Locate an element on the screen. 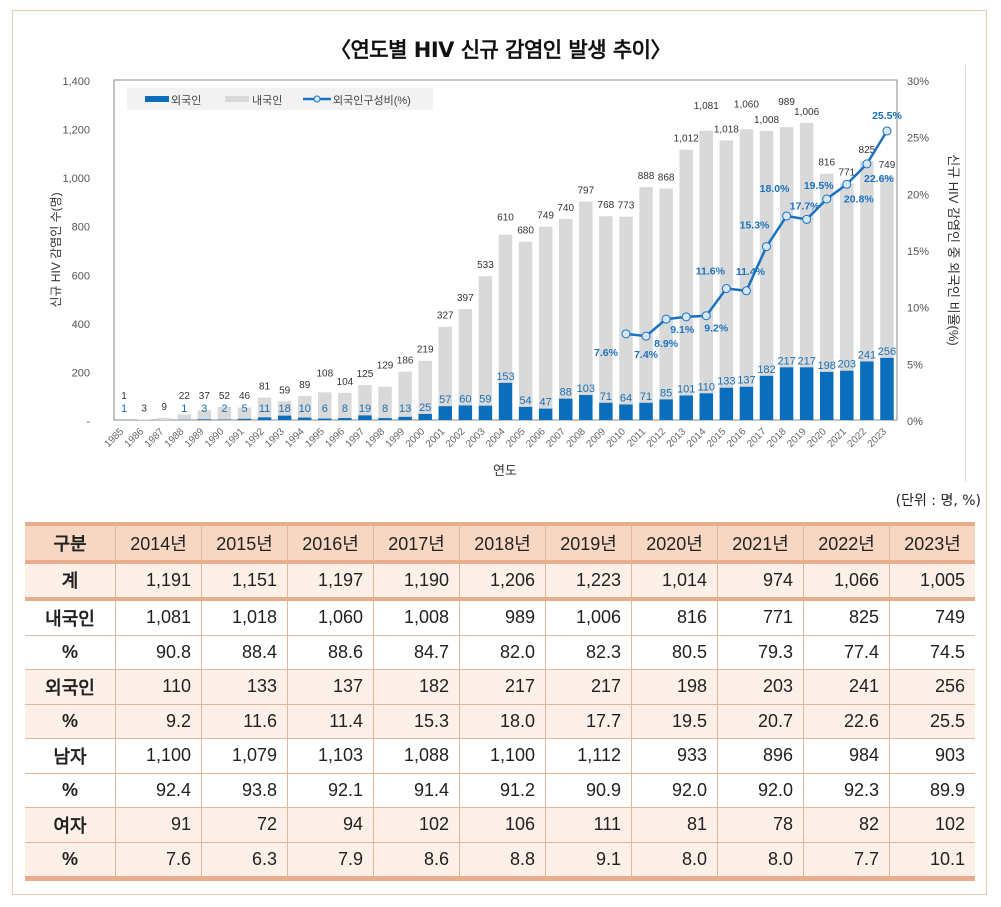 Image resolution: width=1001 pixels, height=907 pixels. foreign-value-label: 241 is located at coordinates (867, 355).